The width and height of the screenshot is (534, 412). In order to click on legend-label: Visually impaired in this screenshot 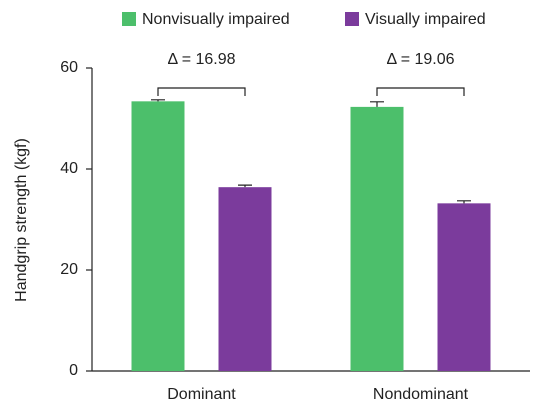, I will do `click(425, 19)`.